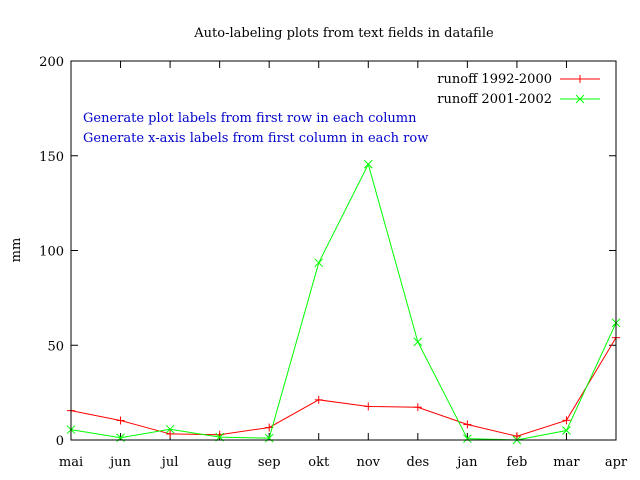 This screenshot has height=480, width=640. What do you see at coordinates (51, 62) in the screenshot?
I see `y-tick-label: 200` at bounding box center [51, 62].